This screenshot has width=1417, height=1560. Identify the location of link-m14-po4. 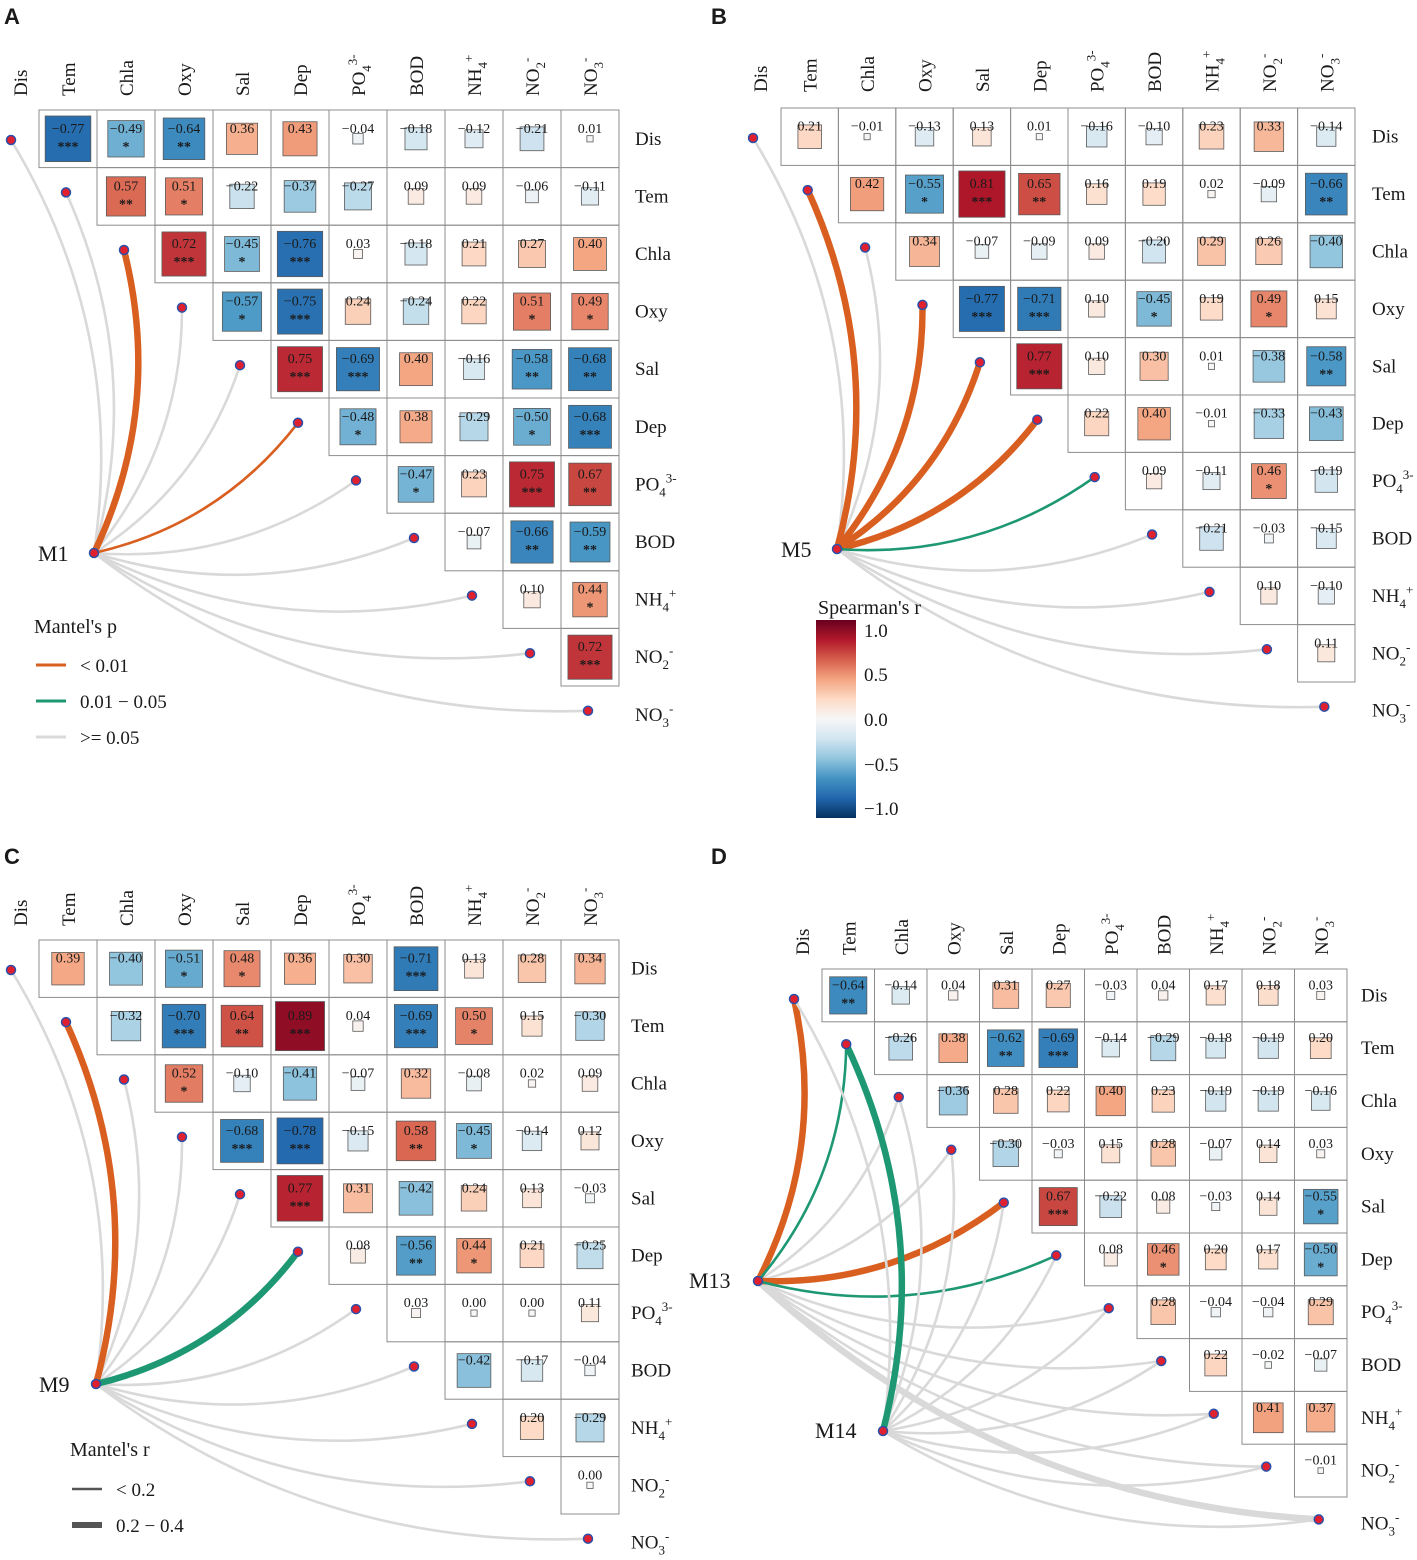
(996, 1369).